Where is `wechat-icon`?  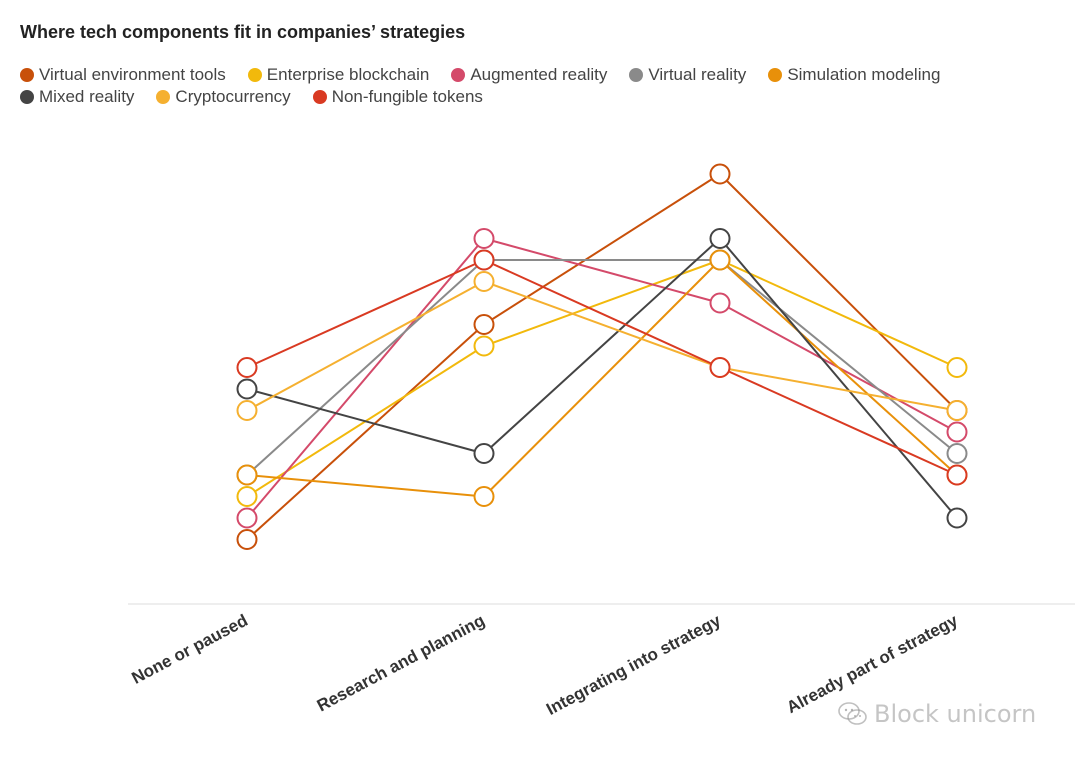
wechat-icon is located at coordinates (852, 713).